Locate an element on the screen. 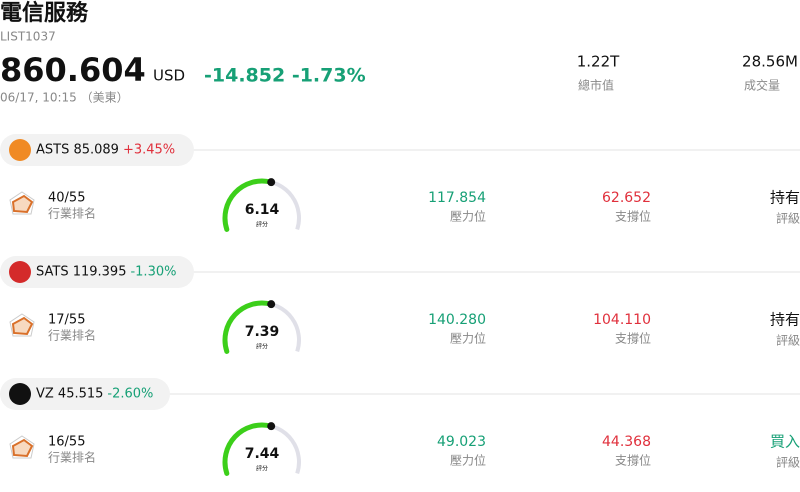 This screenshot has height=492, width=800. resistance: 117.854 is located at coordinates (457, 198).